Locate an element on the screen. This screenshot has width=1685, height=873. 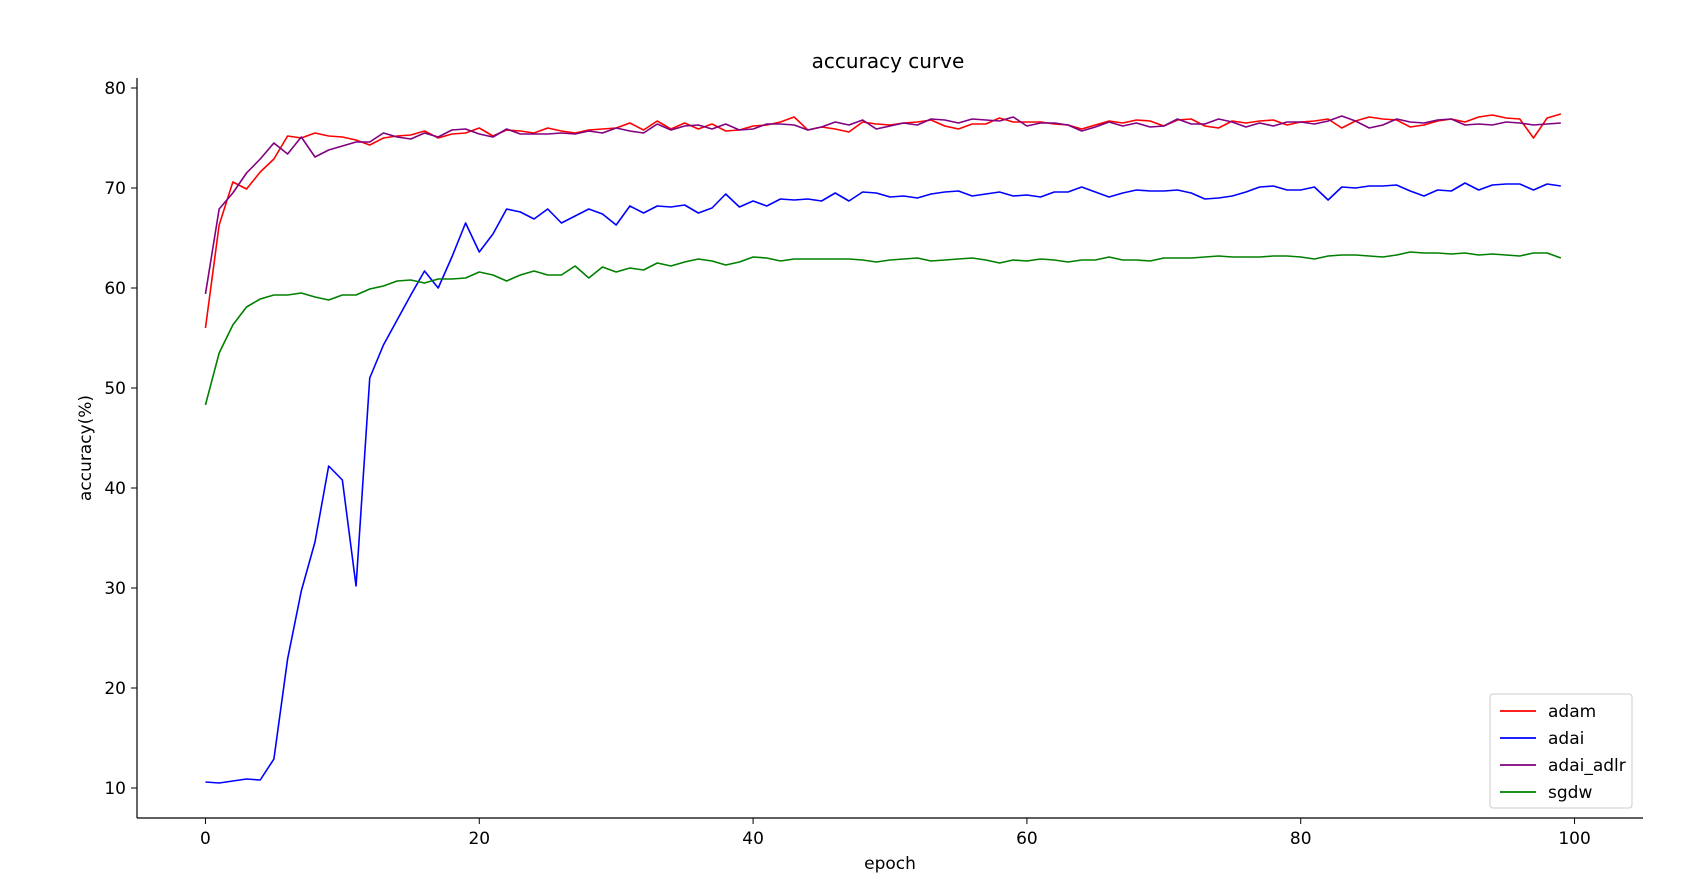
y-tick-label: 20 is located at coordinates (115, 689).